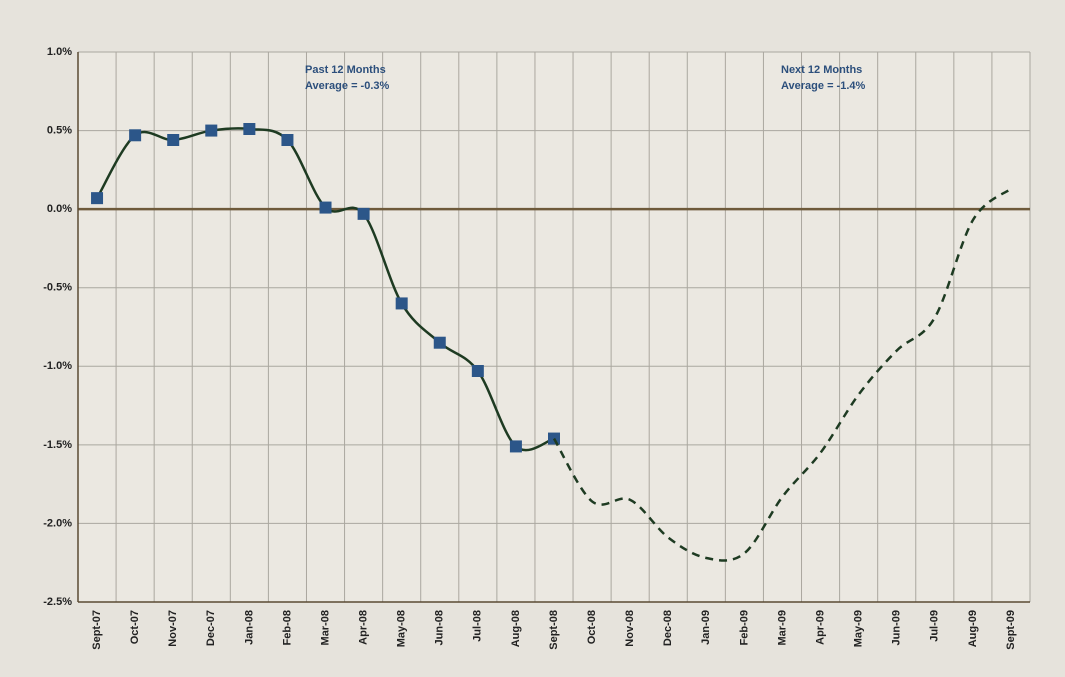 The width and height of the screenshot is (1065, 677). What do you see at coordinates (345, 70) in the screenshot?
I see `annotation: Past 12 Months` at bounding box center [345, 70].